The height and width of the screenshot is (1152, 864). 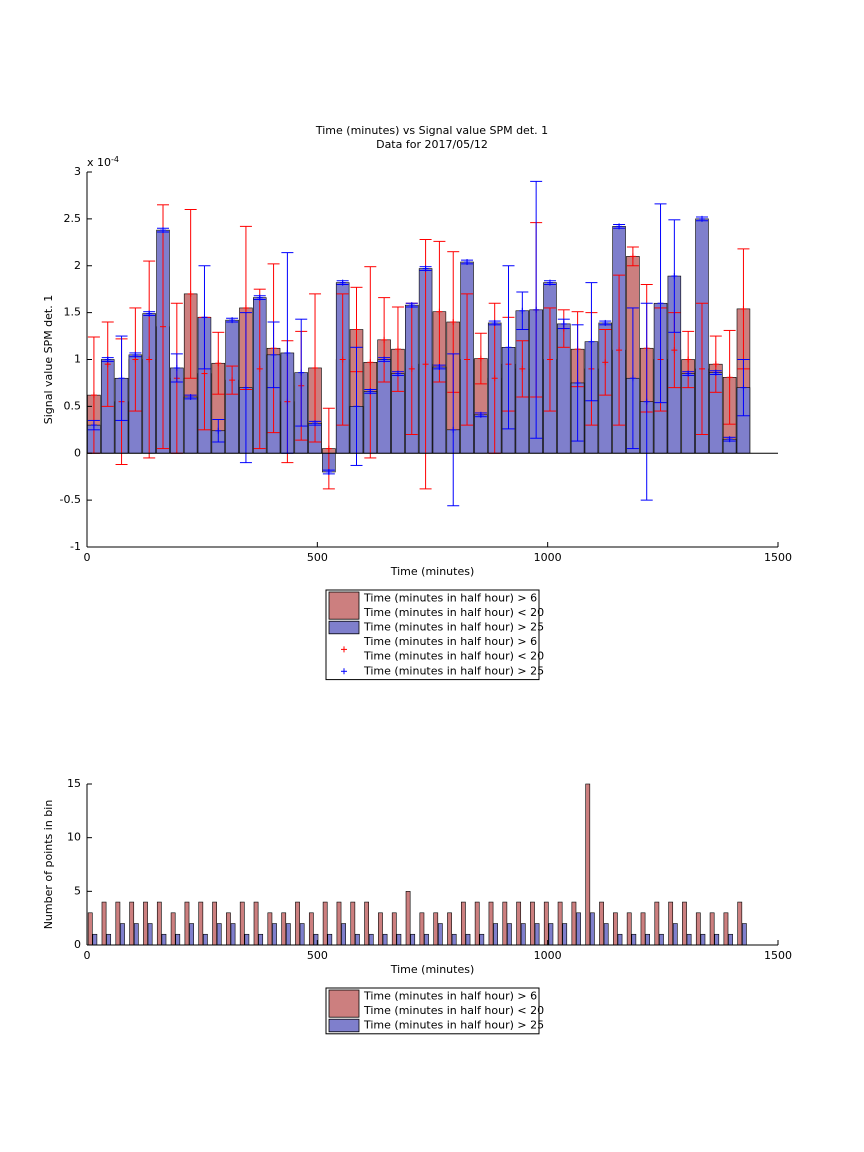 What do you see at coordinates (77, 890) in the screenshot?
I see `y-tick-label: 5` at bounding box center [77, 890].